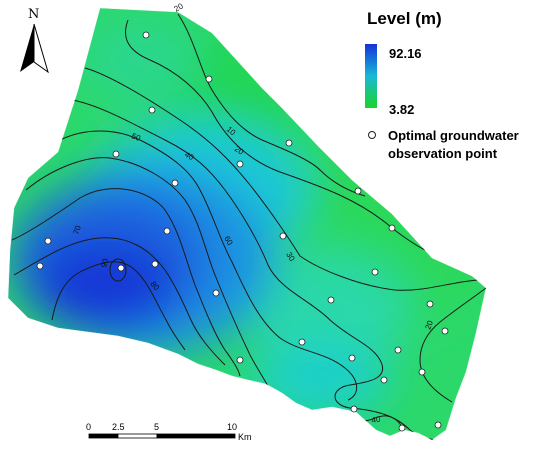  What do you see at coordinates (443, 153) in the screenshot?
I see `legend-observation-label-line2: observation point` at bounding box center [443, 153].